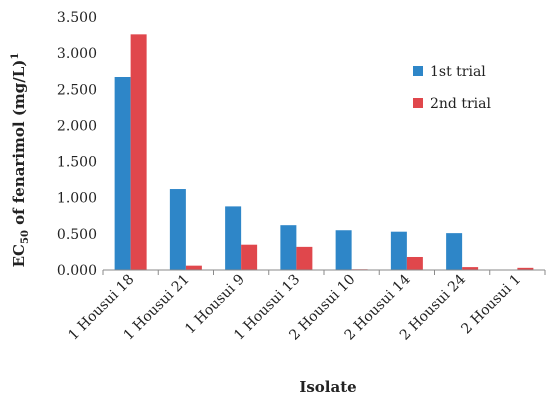  What do you see at coordinates (418, 71) in the screenshot?
I see `legend-swatch-1st-trial` at bounding box center [418, 71].